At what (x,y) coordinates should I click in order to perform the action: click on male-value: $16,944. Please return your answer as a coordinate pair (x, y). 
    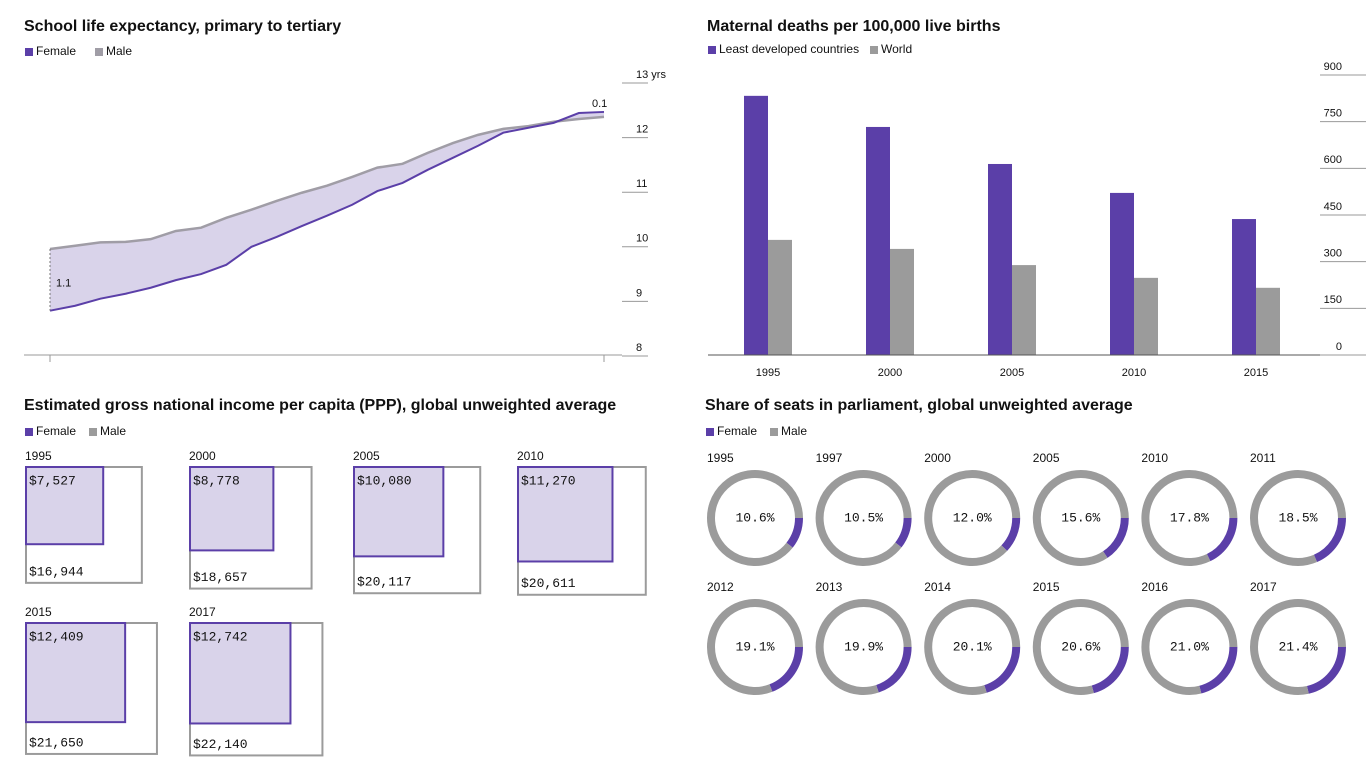
    Looking at the image, I should click on (56, 571).